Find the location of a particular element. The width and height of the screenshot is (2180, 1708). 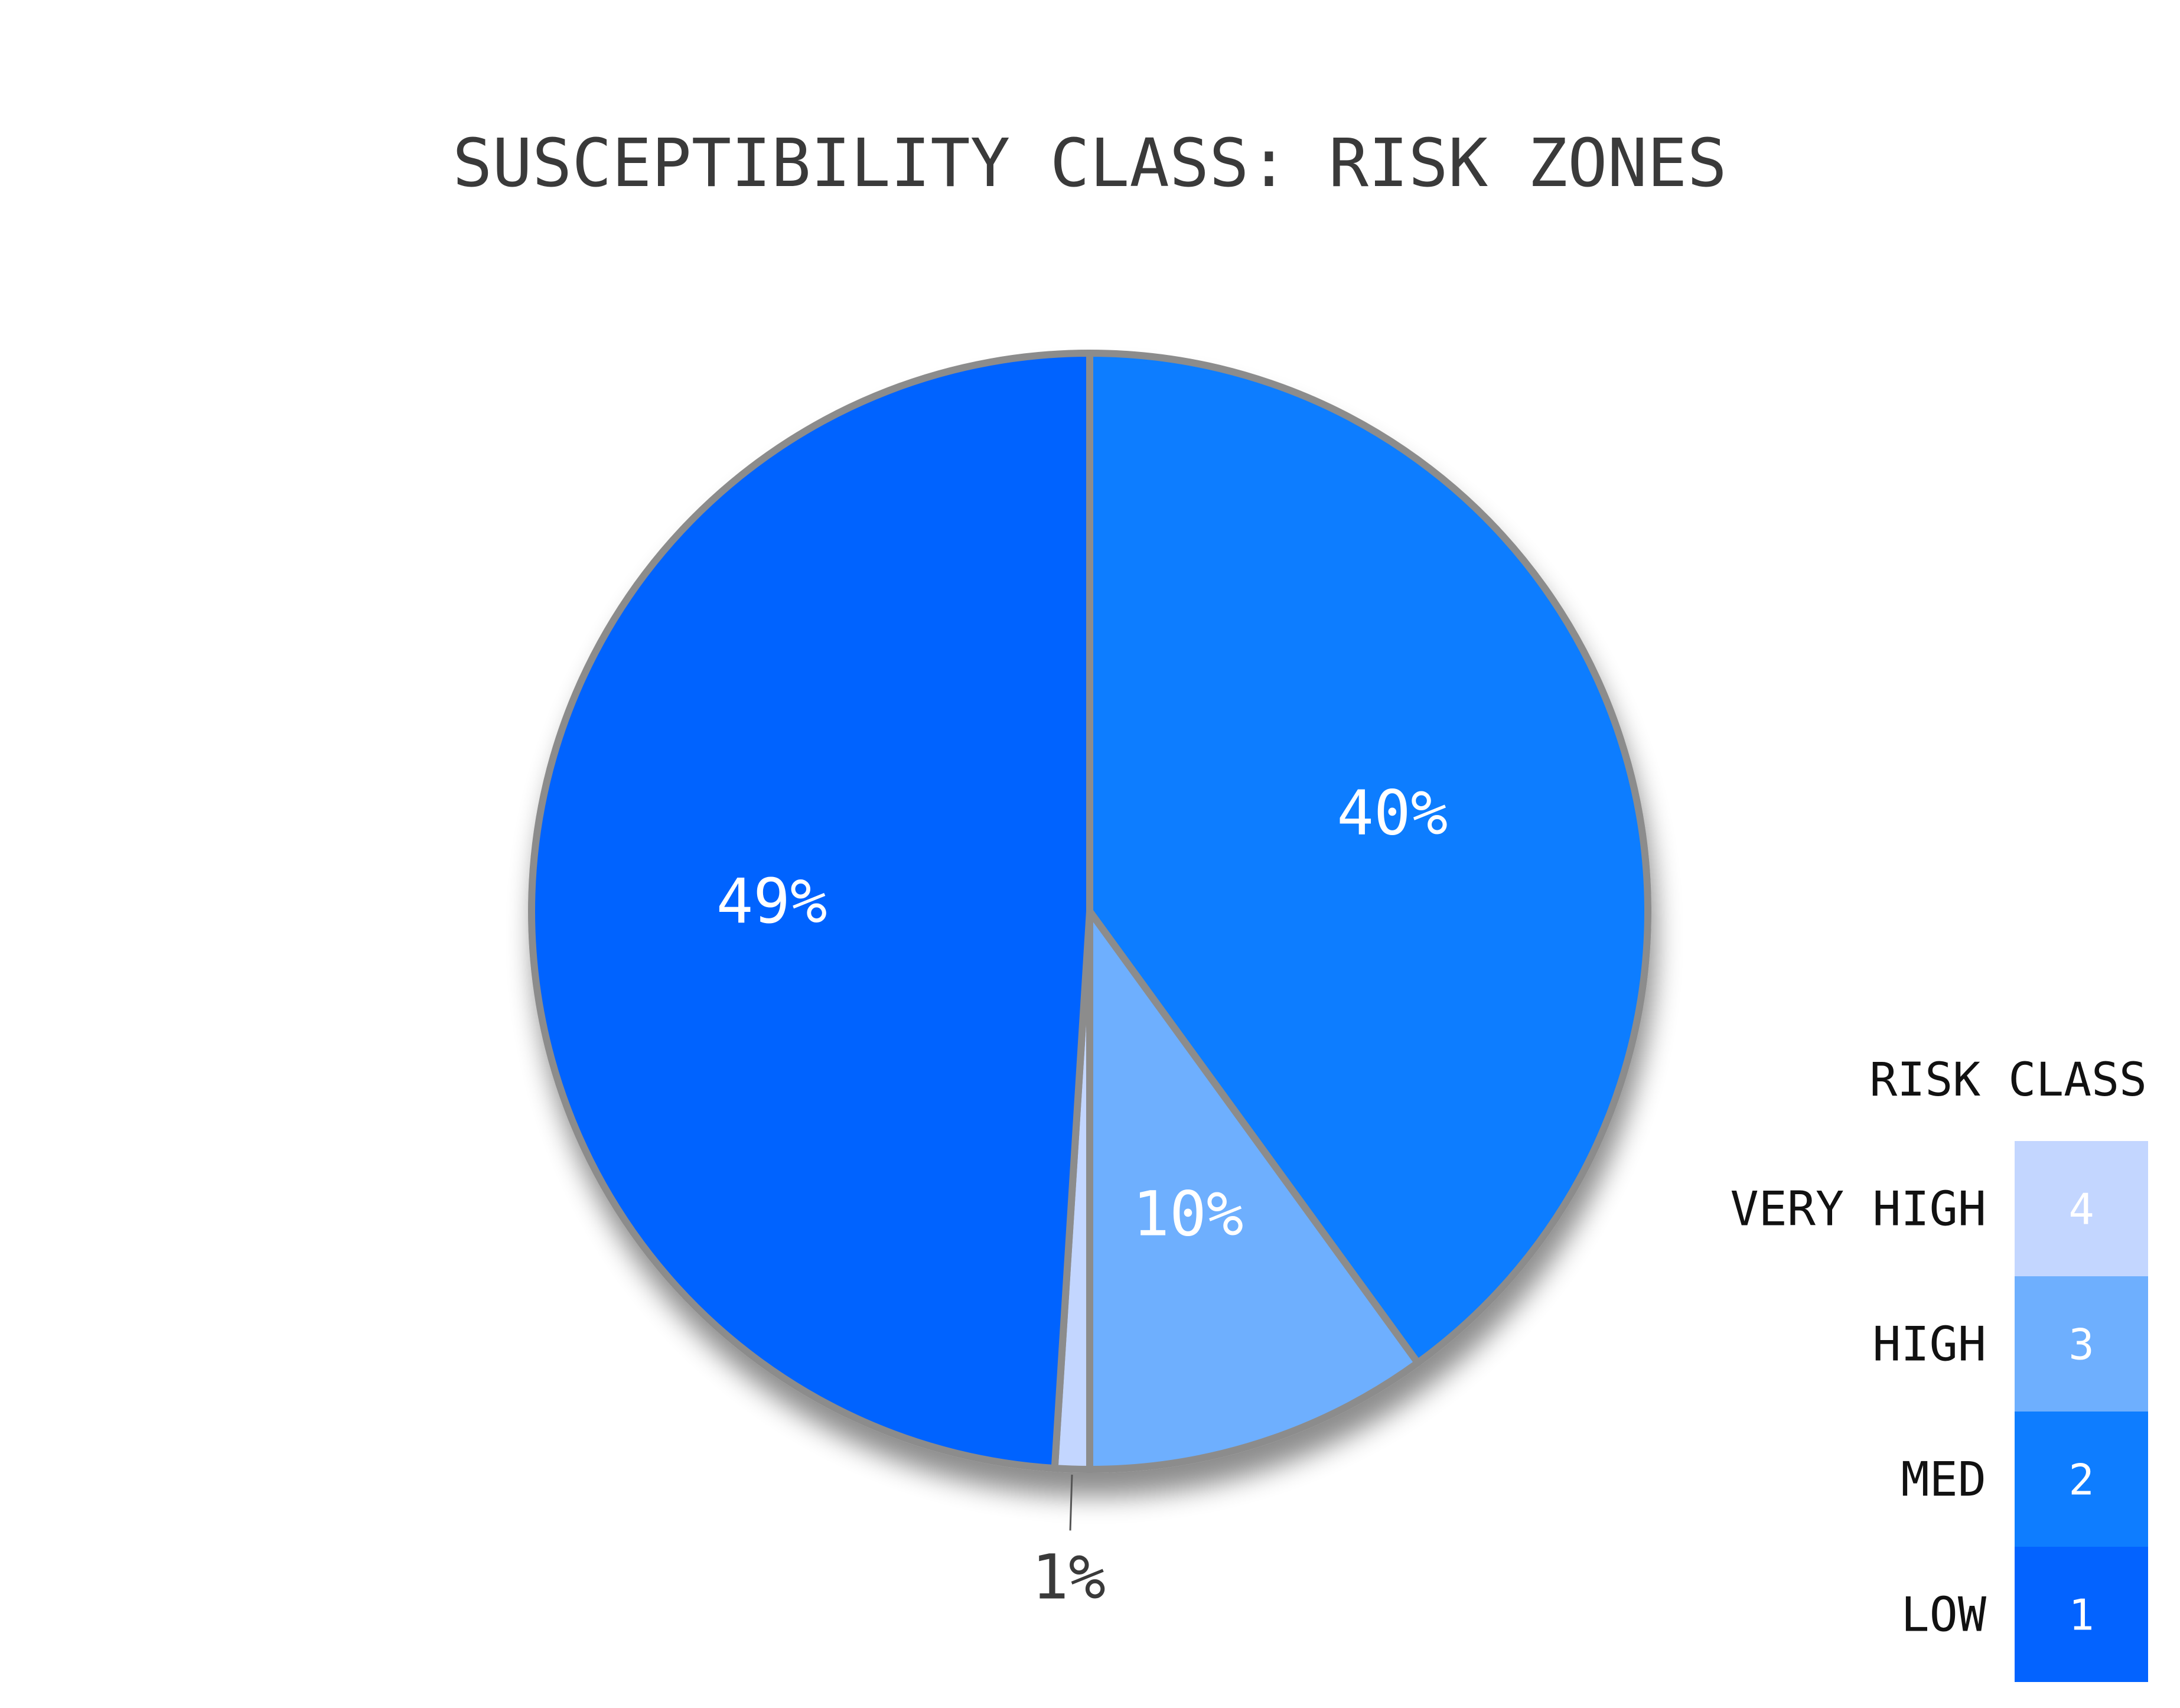

legend-num-med: 2 is located at coordinates (2081, 1480).